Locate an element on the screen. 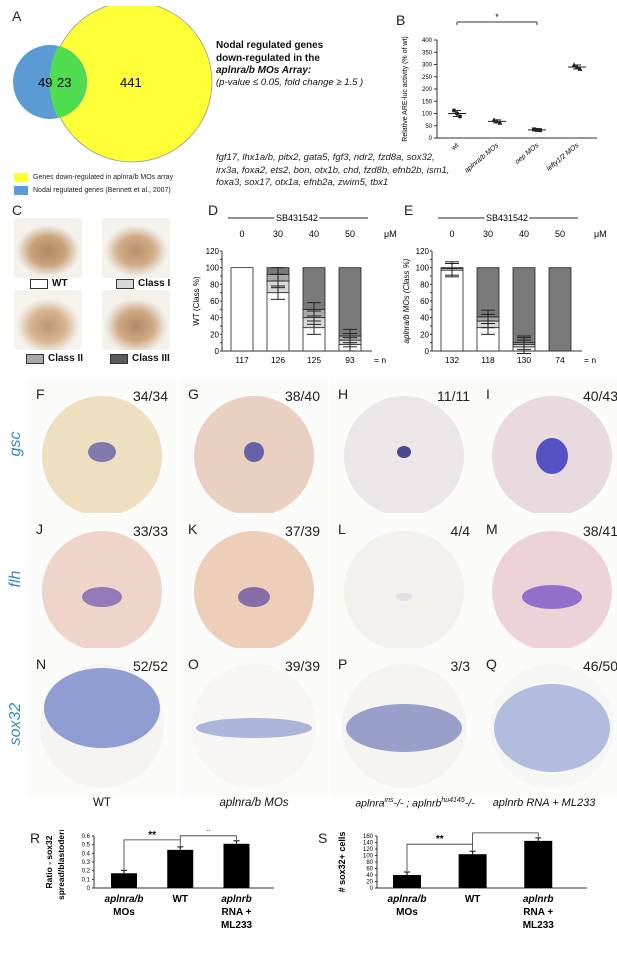 This screenshot has width=617, height=959. panel-label-o: O is located at coordinates (193, 664).